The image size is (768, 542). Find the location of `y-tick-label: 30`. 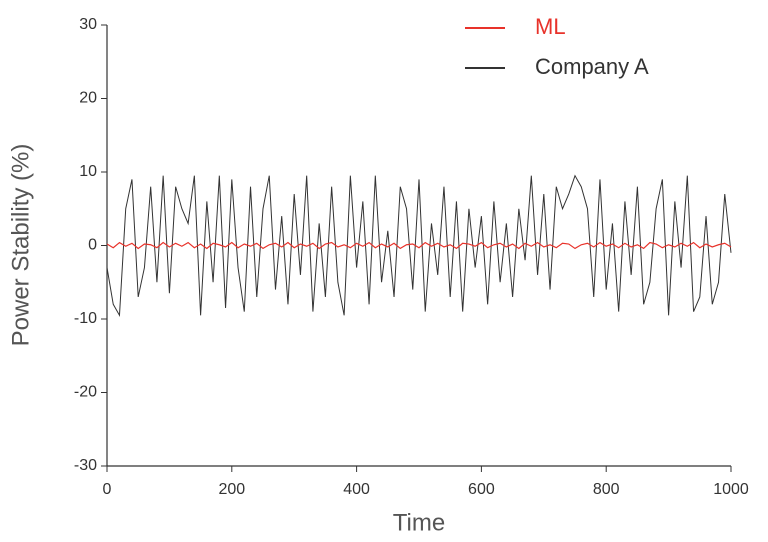

y-tick-label: 30 is located at coordinates (88, 24).